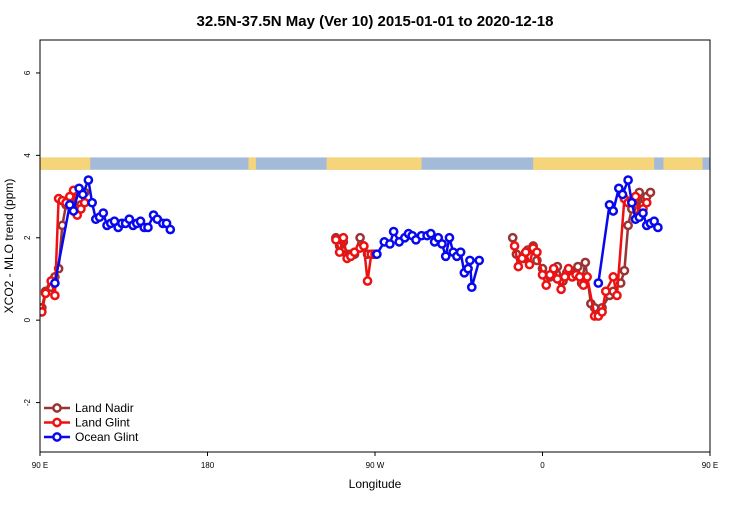 This screenshot has width=750, height=505. I want to click on y-tick-label: -2, so click(27, 402).